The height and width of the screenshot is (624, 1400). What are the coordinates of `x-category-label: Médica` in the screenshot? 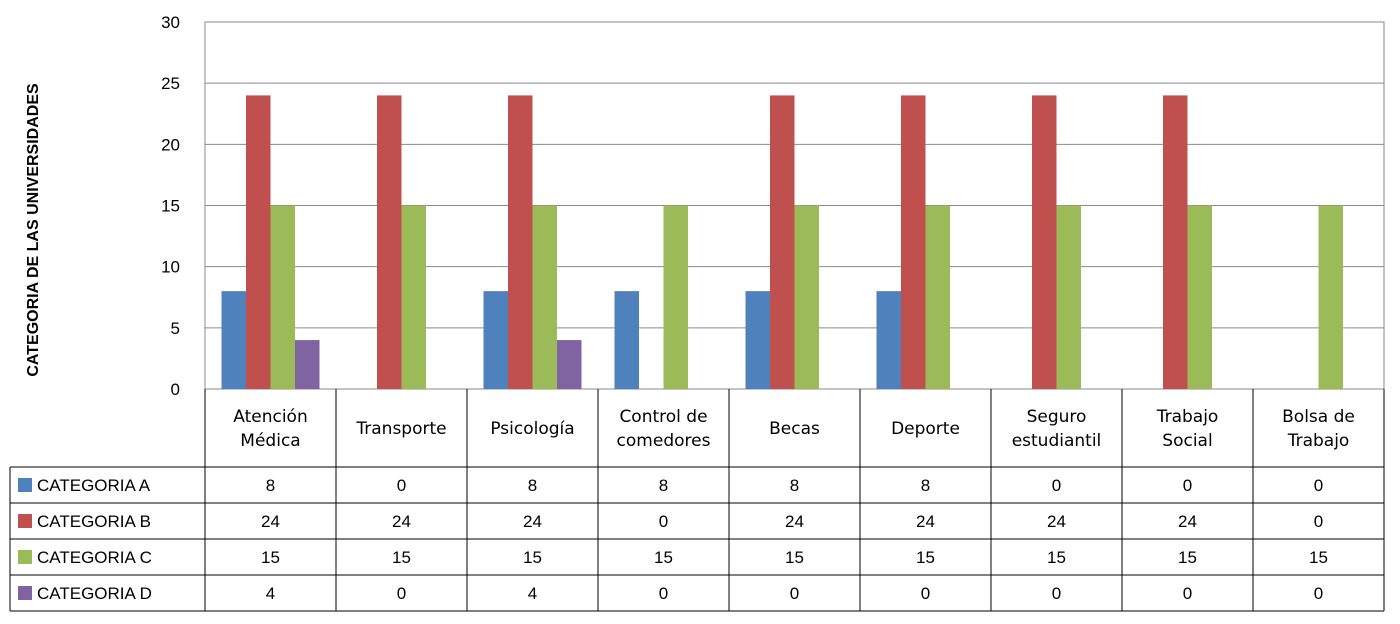 It's located at (270, 441).